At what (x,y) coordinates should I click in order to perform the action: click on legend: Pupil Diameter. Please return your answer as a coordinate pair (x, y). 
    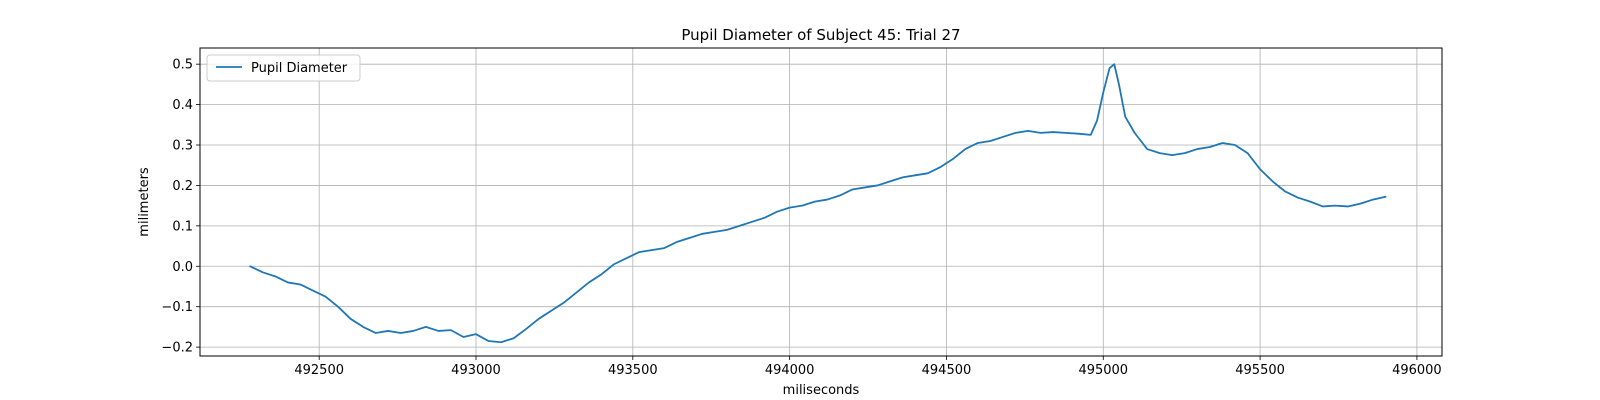
    Looking at the image, I should click on (283, 68).